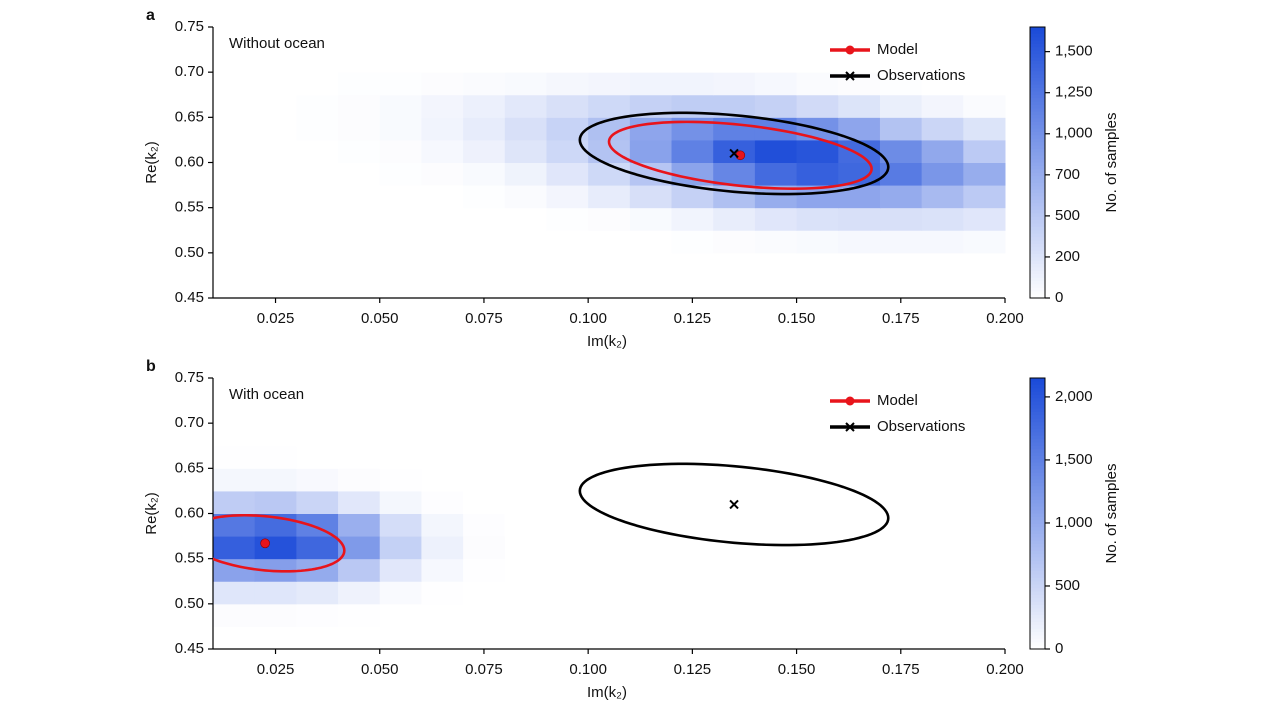  I want to click on colorbar-label: No. of samples, so click(1111, 513).